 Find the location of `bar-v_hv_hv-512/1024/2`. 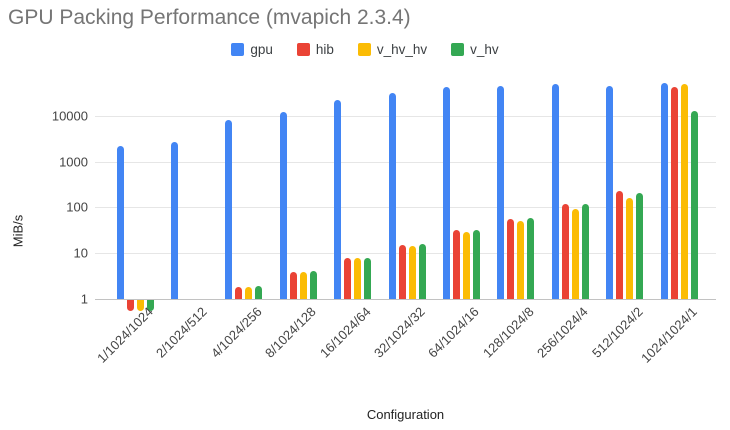

bar-v_hv_hv-512/1024/2 is located at coordinates (630, 248).